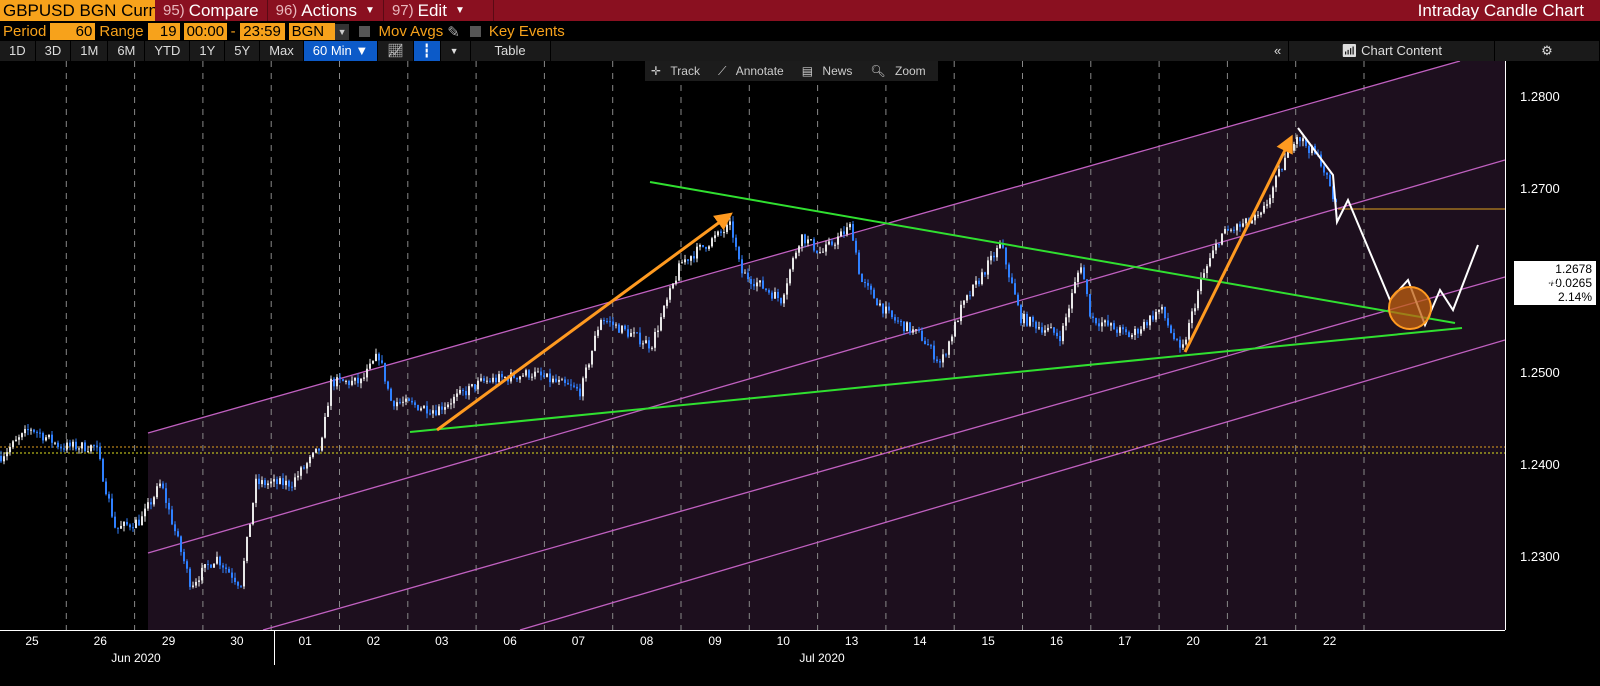  Describe the element at coordinates (18, 51) in the screenshot. I see `range-1d: 1D` at that location.